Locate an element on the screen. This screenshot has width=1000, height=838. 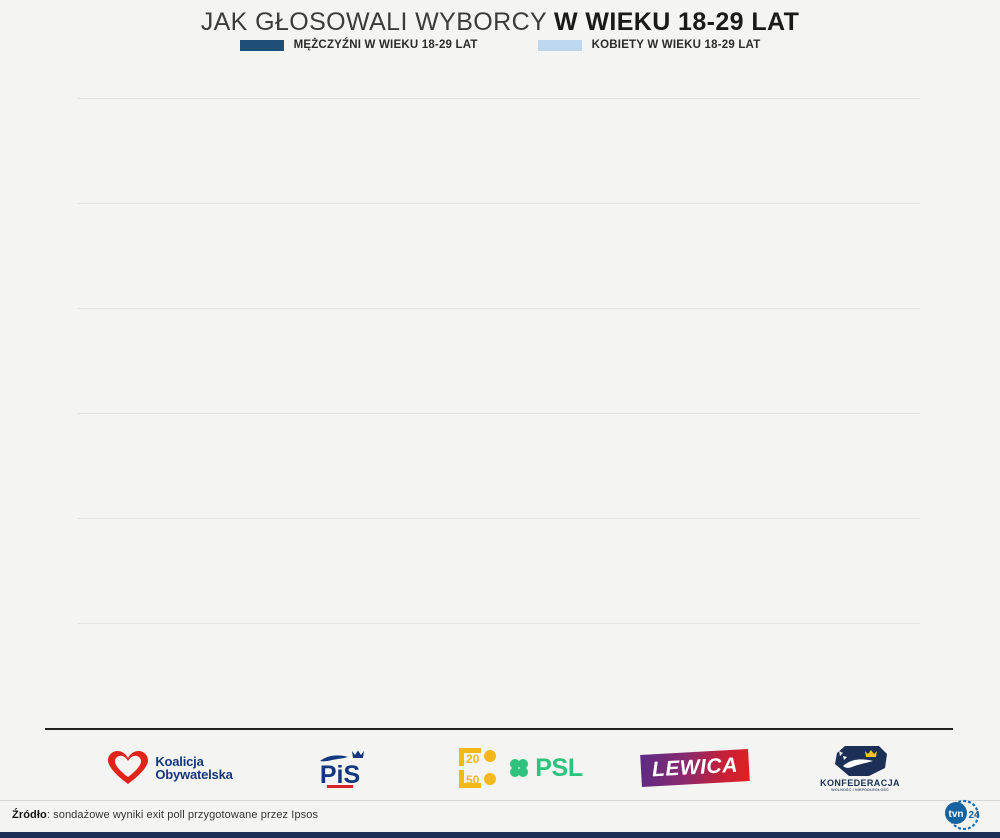
party-logo-psl-text: PSL is located at coordinates (559, 767).